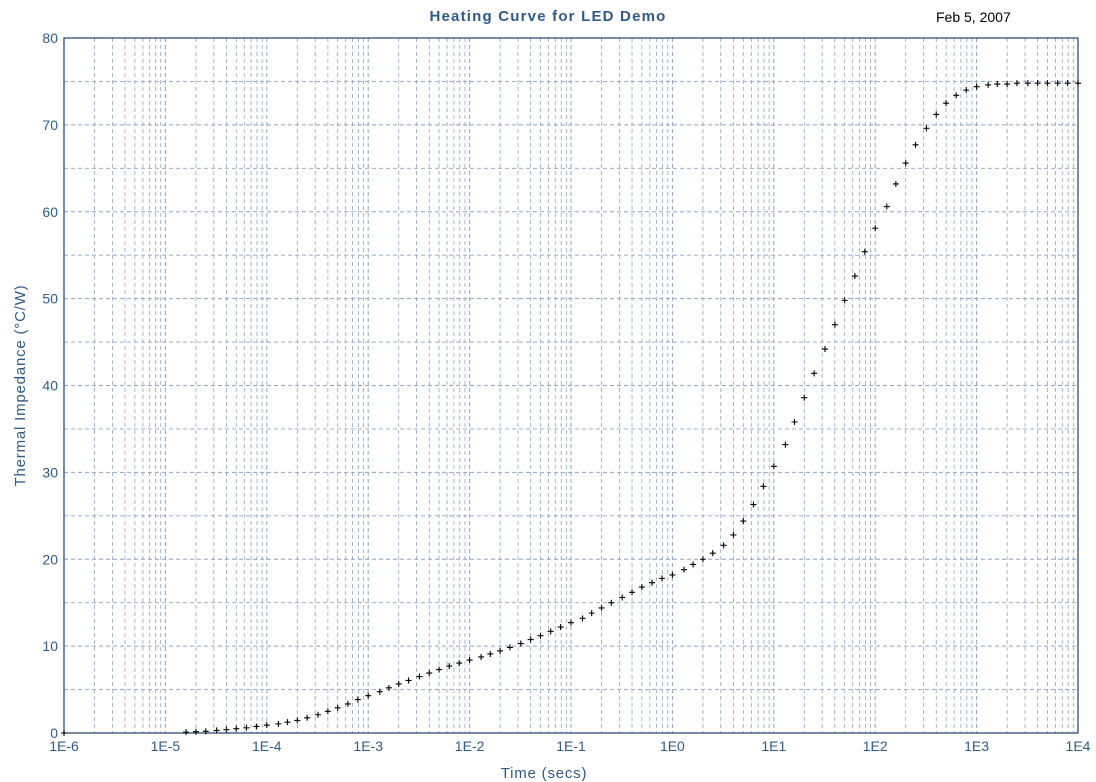  I want to click on x-tick-label: 1E0, so click(672, 746).